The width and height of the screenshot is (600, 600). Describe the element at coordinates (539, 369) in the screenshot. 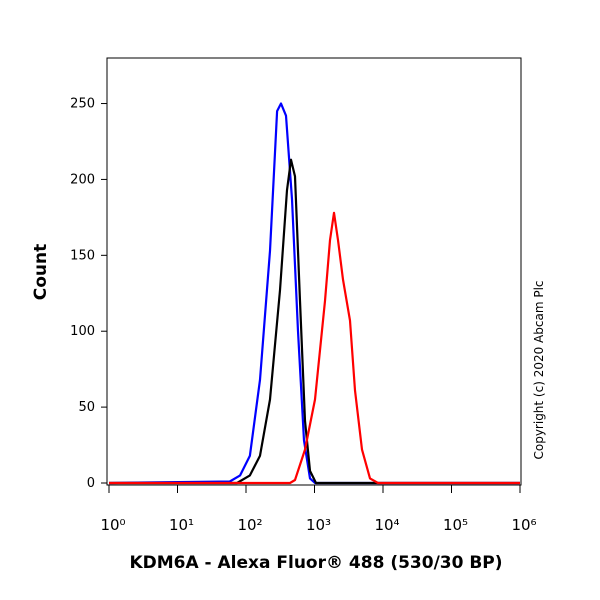

I see `copyright: Copyright (c) 2020 Abcam Plc` at that location.